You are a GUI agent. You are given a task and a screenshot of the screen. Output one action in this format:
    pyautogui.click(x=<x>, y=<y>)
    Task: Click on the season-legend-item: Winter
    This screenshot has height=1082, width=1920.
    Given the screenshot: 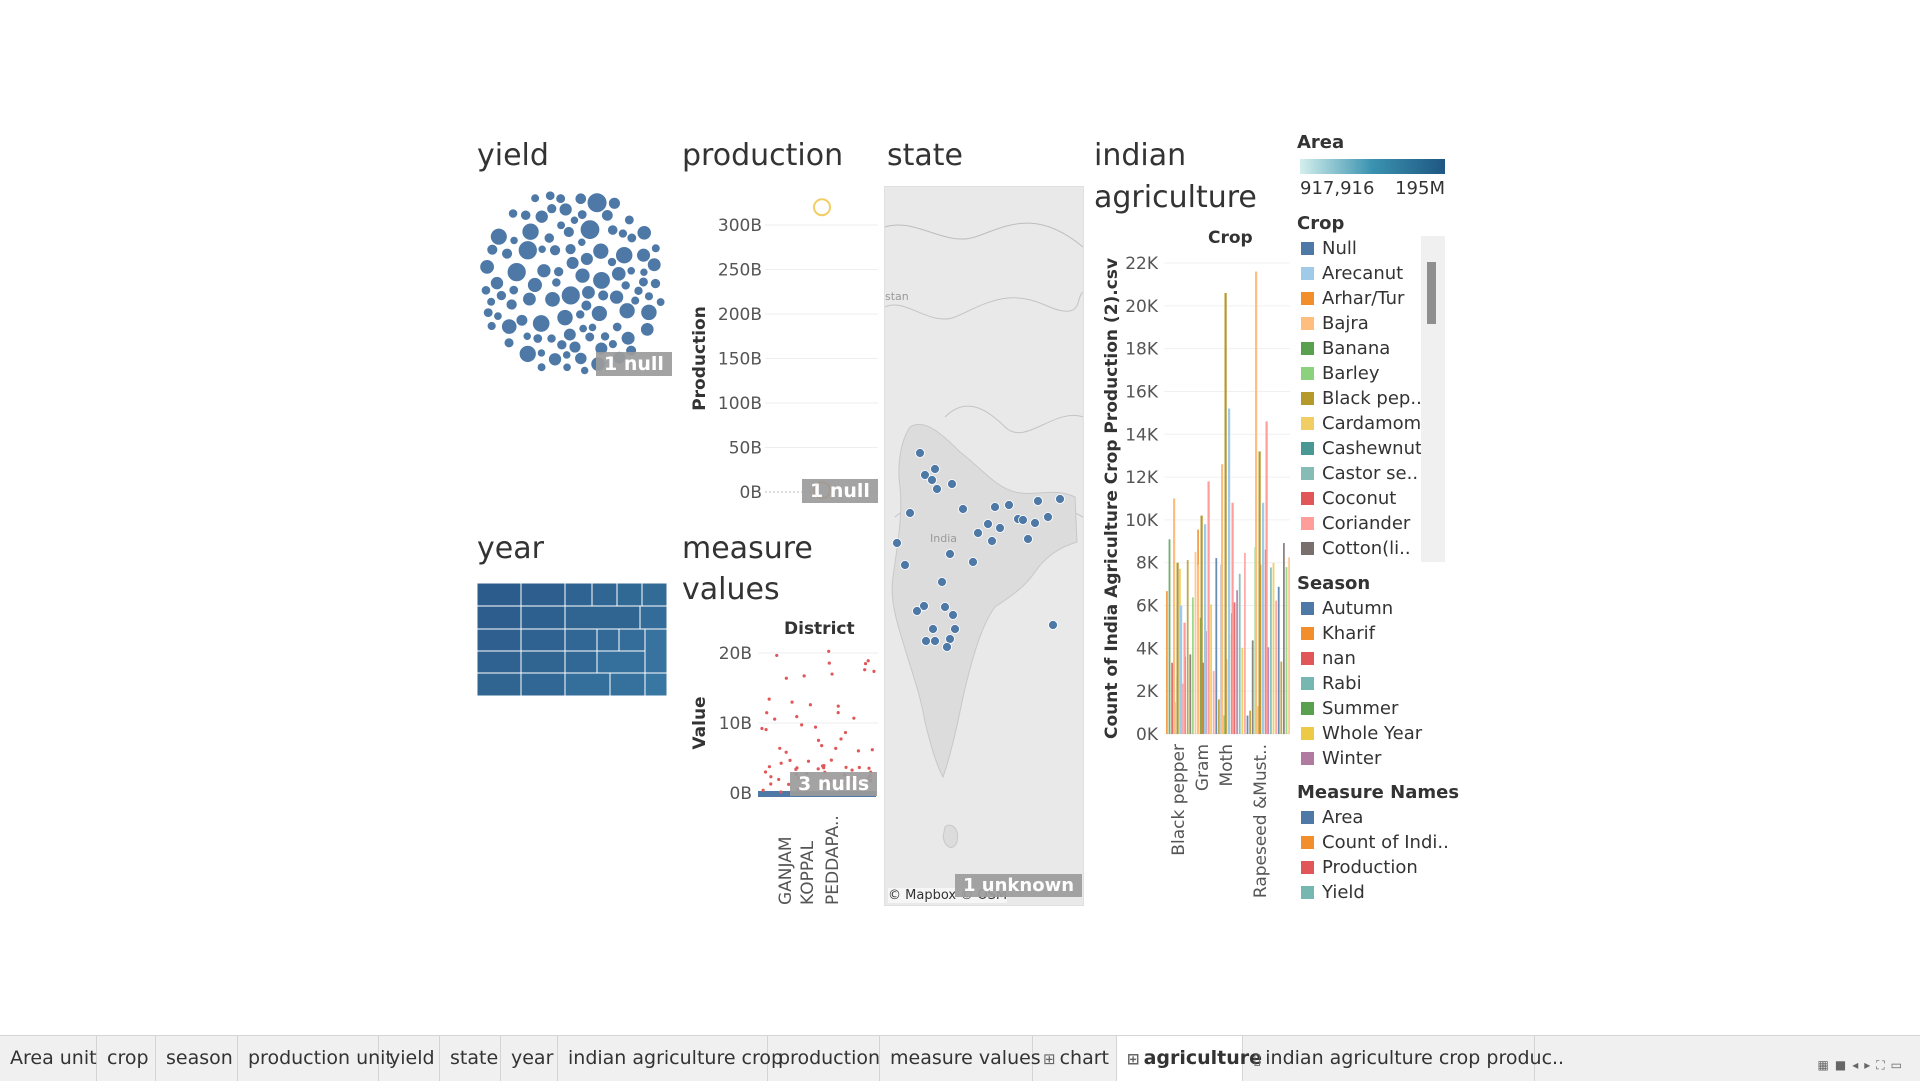 What is the action you would take?
    pyautogui.click(x=1376, y=758)
    